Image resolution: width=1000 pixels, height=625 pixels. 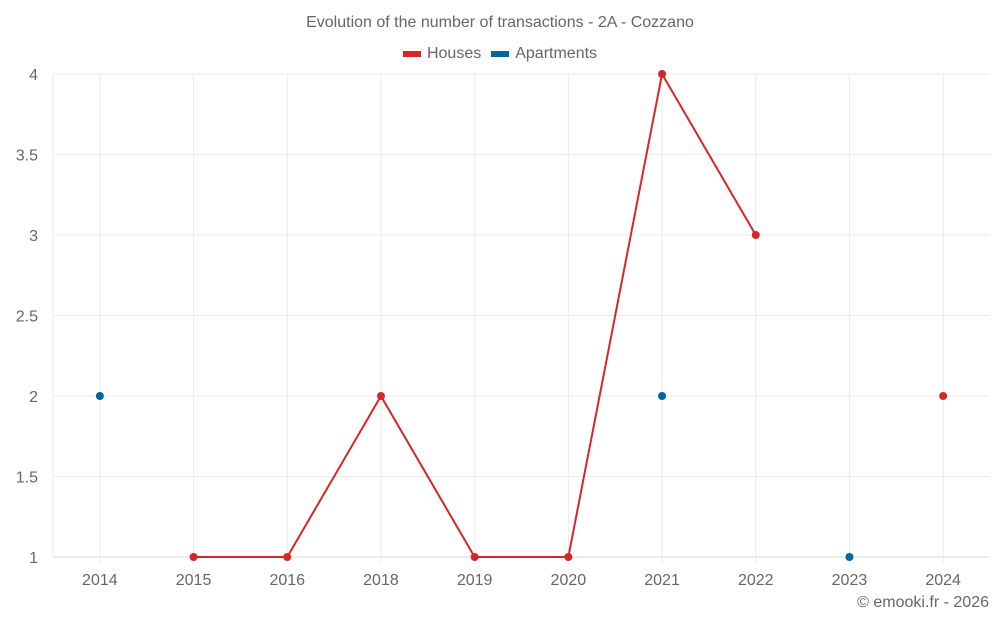 What do you see at coordinates (756, 580) in the screenshot?
I see `x-tick-label: 2022` at bounding box center [756, 580].